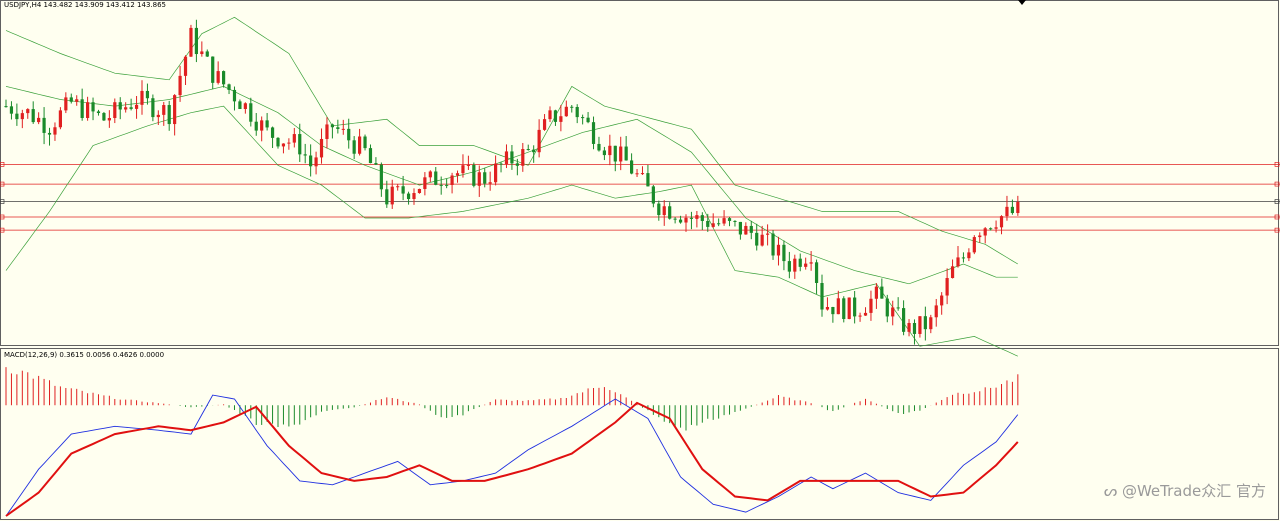  What do you see at coordinates (1277, 217) in the screenshot?
I see `level-4-marker-right` at bounding box center [1277, 217].